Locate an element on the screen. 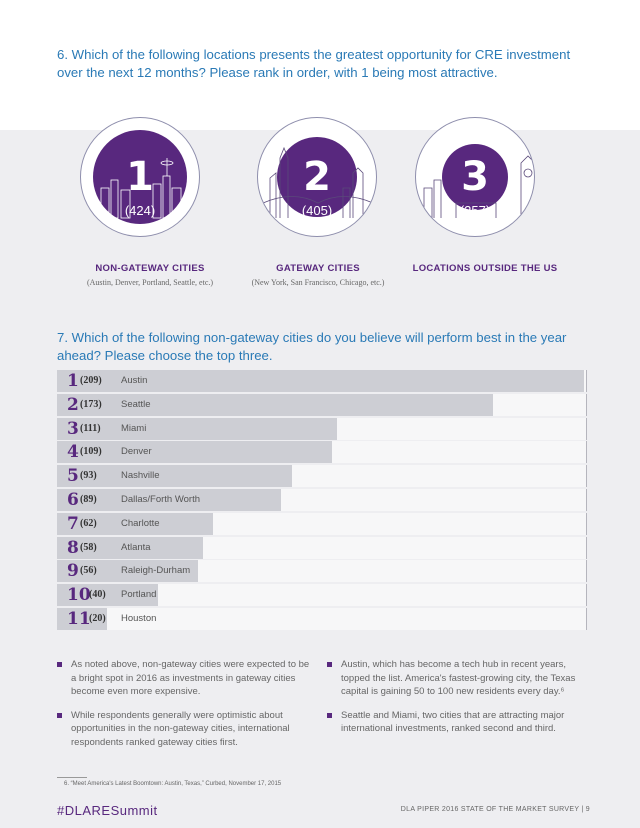  location-circle-3: 3 (257) is located at coordinates (475, 177).